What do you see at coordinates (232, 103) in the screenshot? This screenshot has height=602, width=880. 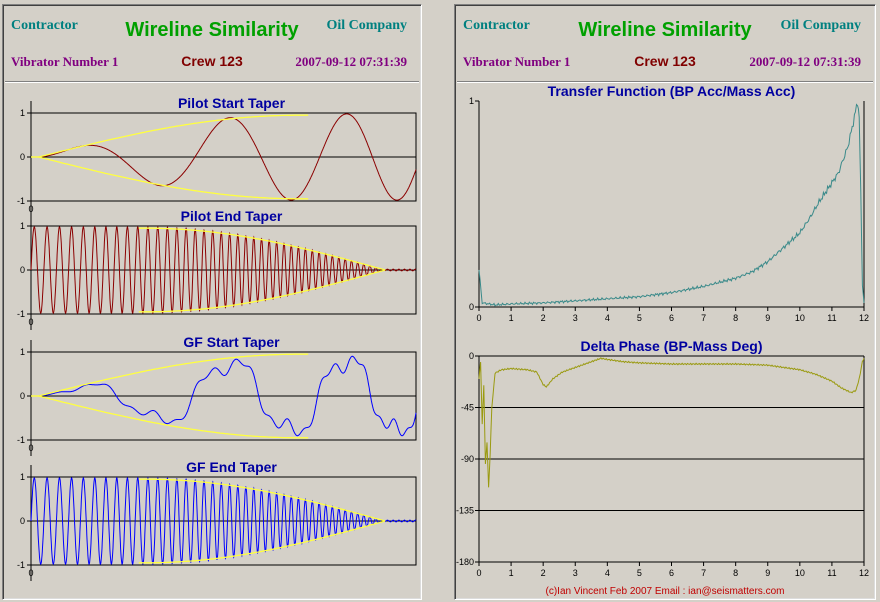 I see `chart-title: Pilot Start Taper` at bounding box center [232, 103].